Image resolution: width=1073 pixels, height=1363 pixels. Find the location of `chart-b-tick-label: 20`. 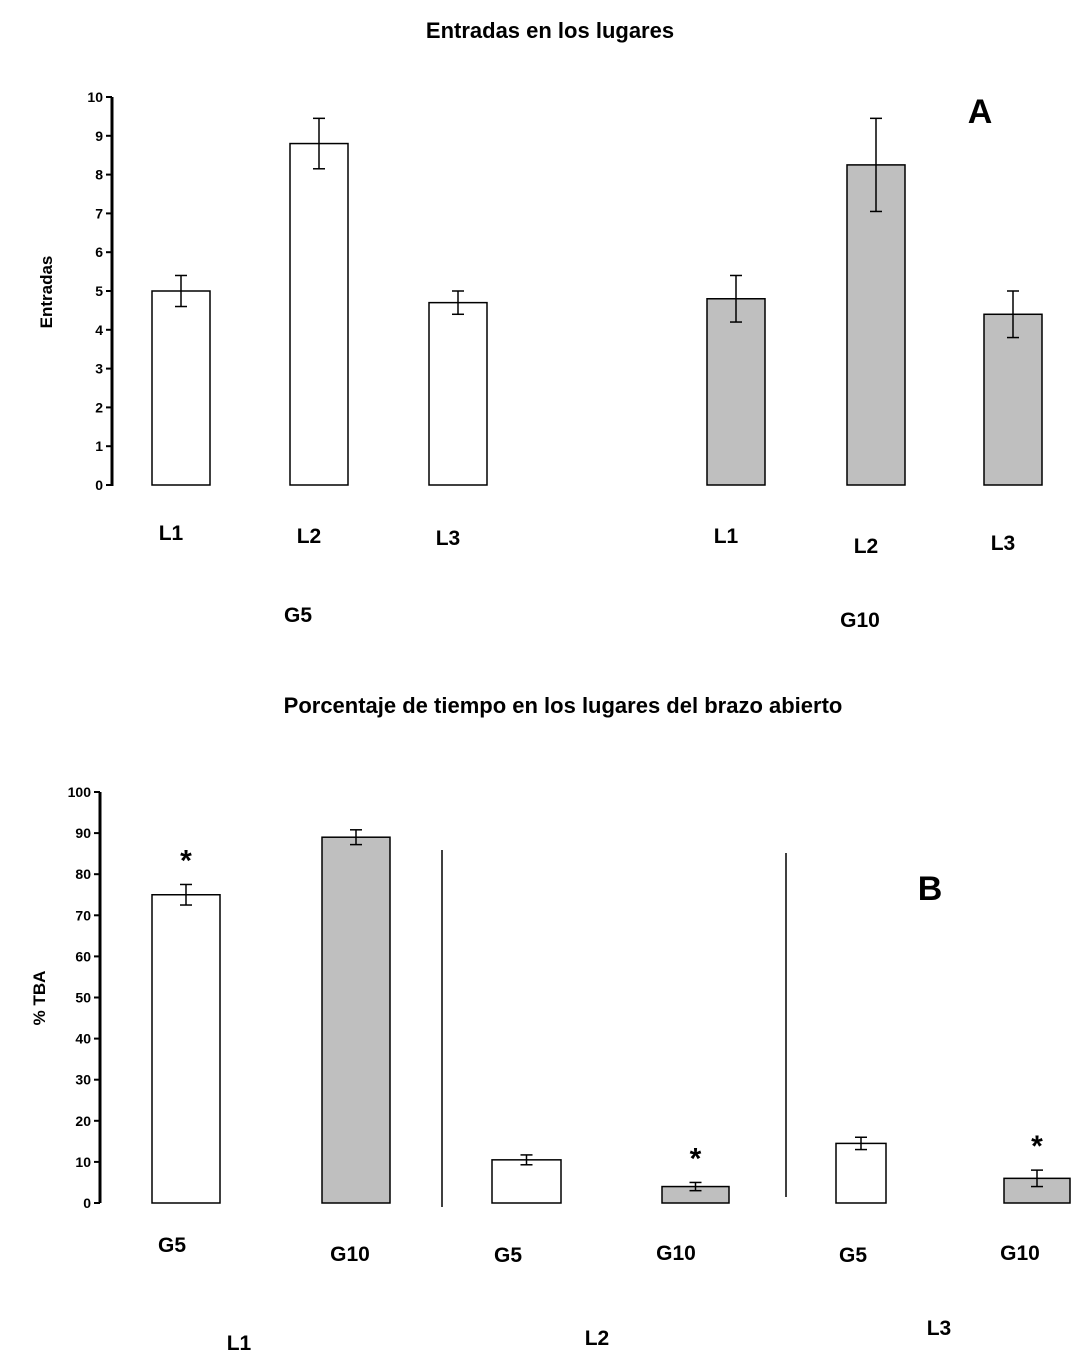

chart-b-tick-label: 20 is located at coordinates (83, 1121).